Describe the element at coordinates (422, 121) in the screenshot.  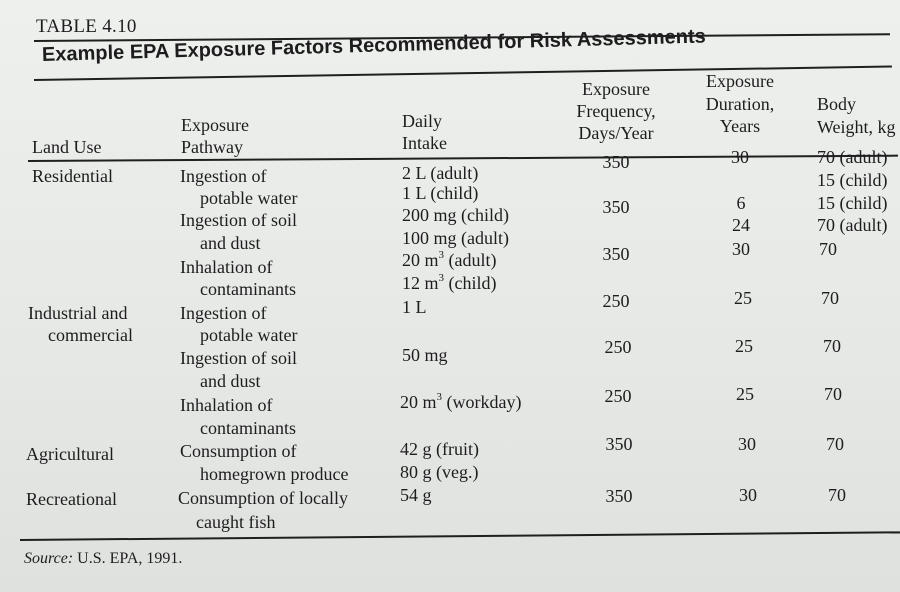
I see `header-daily-intake-1: Daily` at that location.